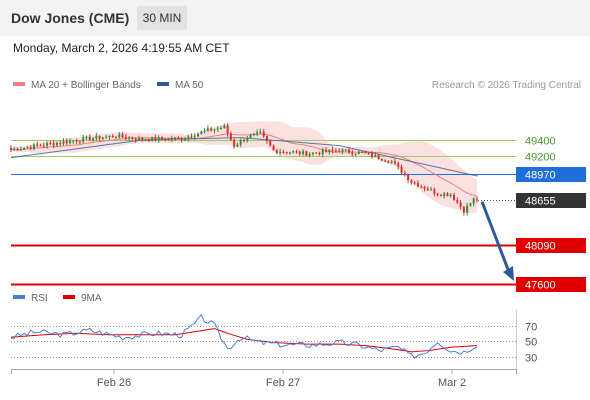 The width and height of the screenshot is (590, 400). Describe the element at coordinates (298, 245) in the screenshot. I see `level-48090: 48090` at that location.